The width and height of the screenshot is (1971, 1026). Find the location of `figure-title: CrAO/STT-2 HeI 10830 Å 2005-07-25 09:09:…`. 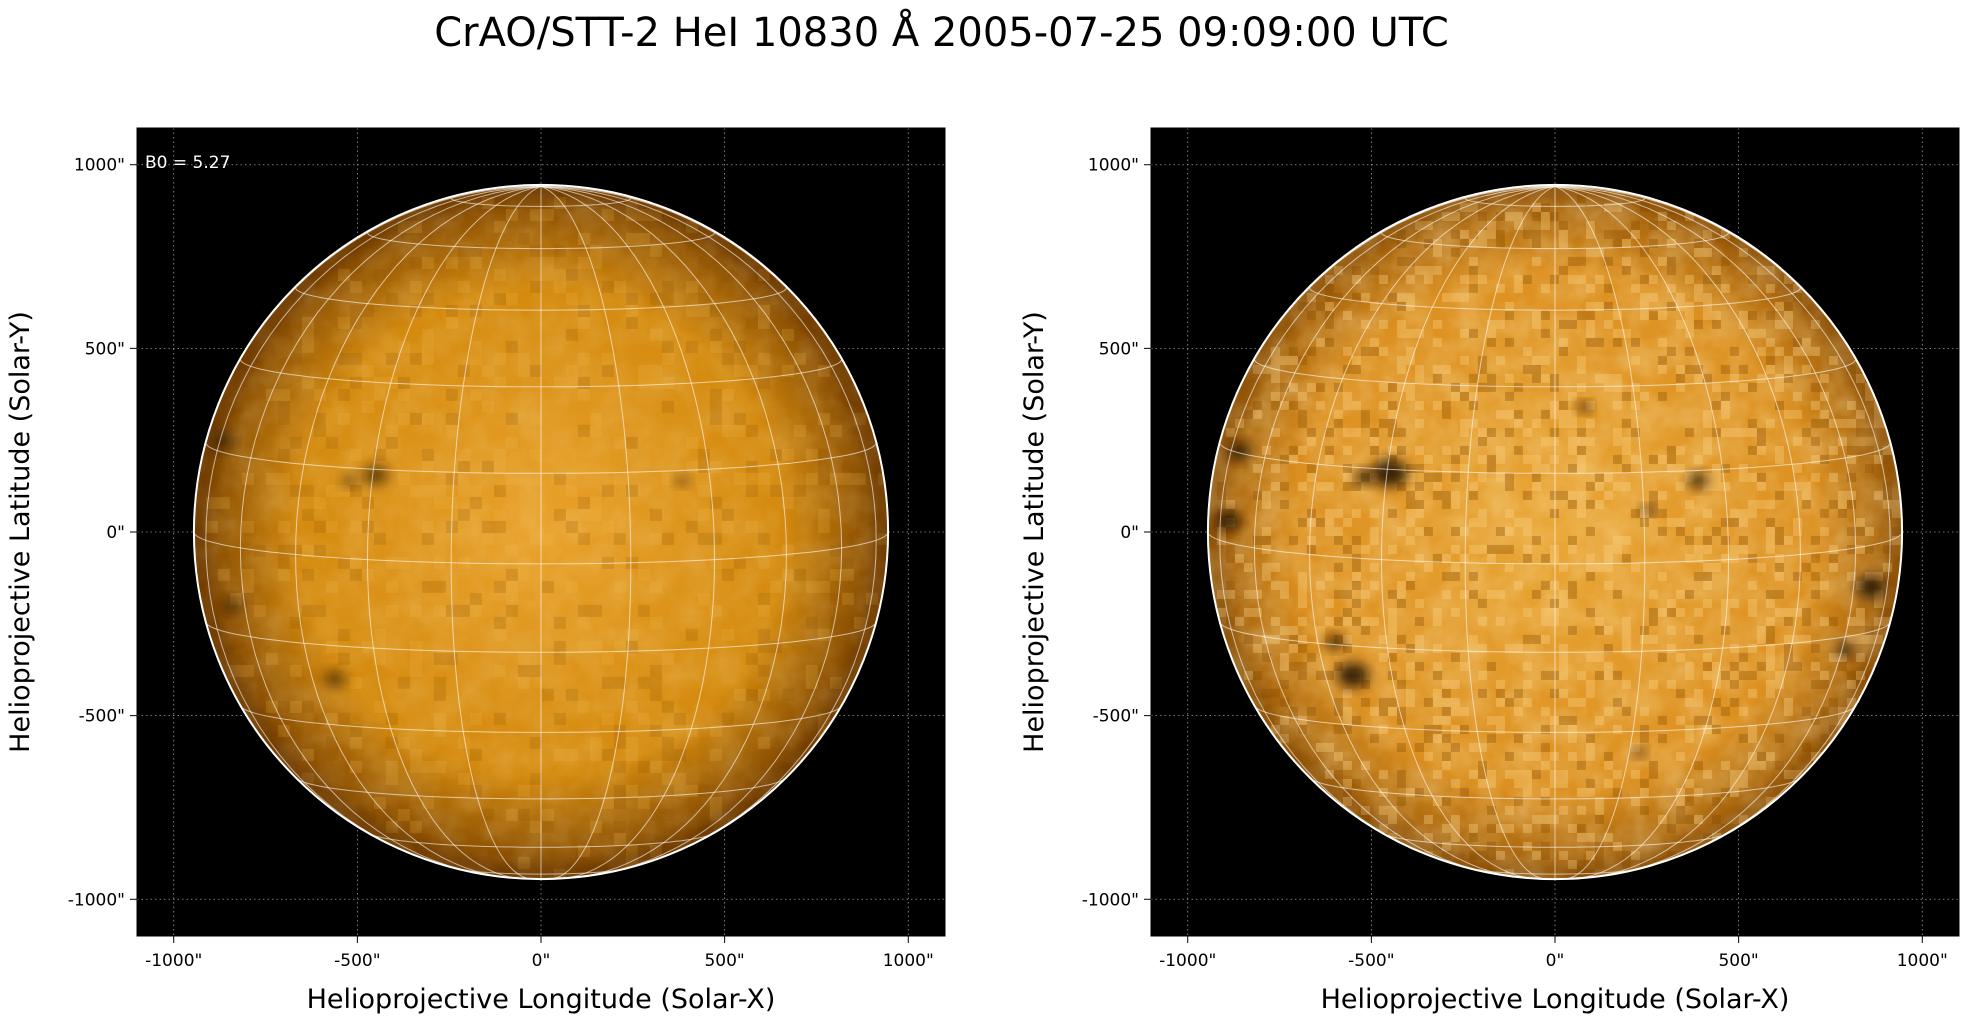

figure-title: CrAO/STT-2 HeI 10830 Å 2005-07-25 09:09:… is located at coordinates (941, 33).